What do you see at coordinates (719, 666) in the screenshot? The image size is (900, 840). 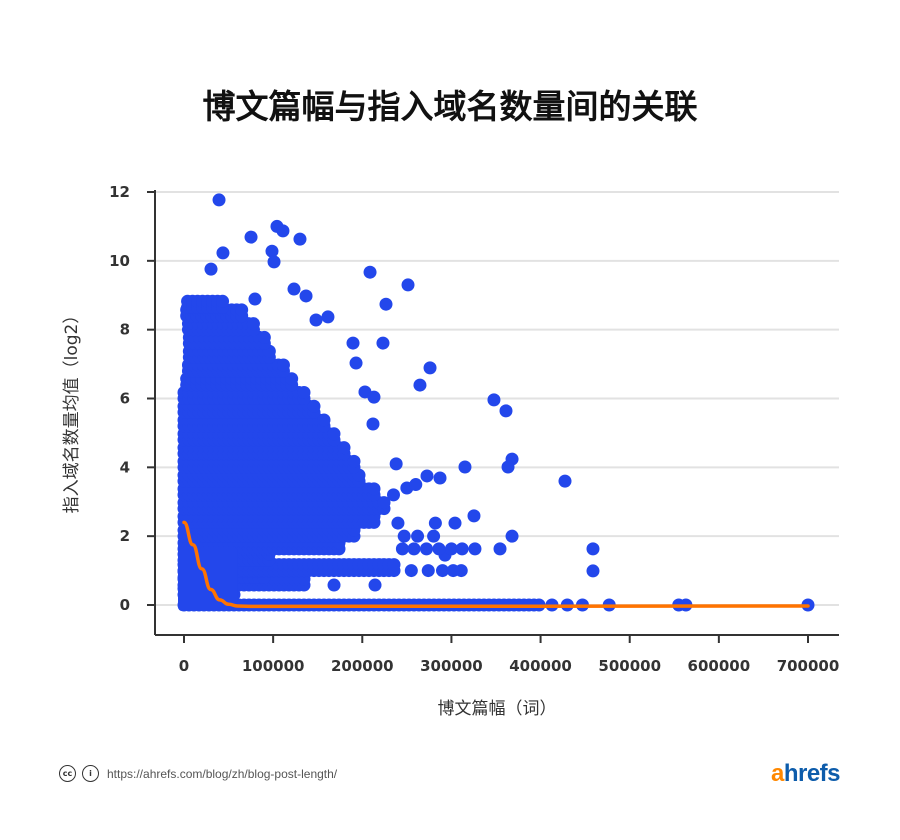 I see `x-tick-label: 600000` at bounding box center [719, 666].